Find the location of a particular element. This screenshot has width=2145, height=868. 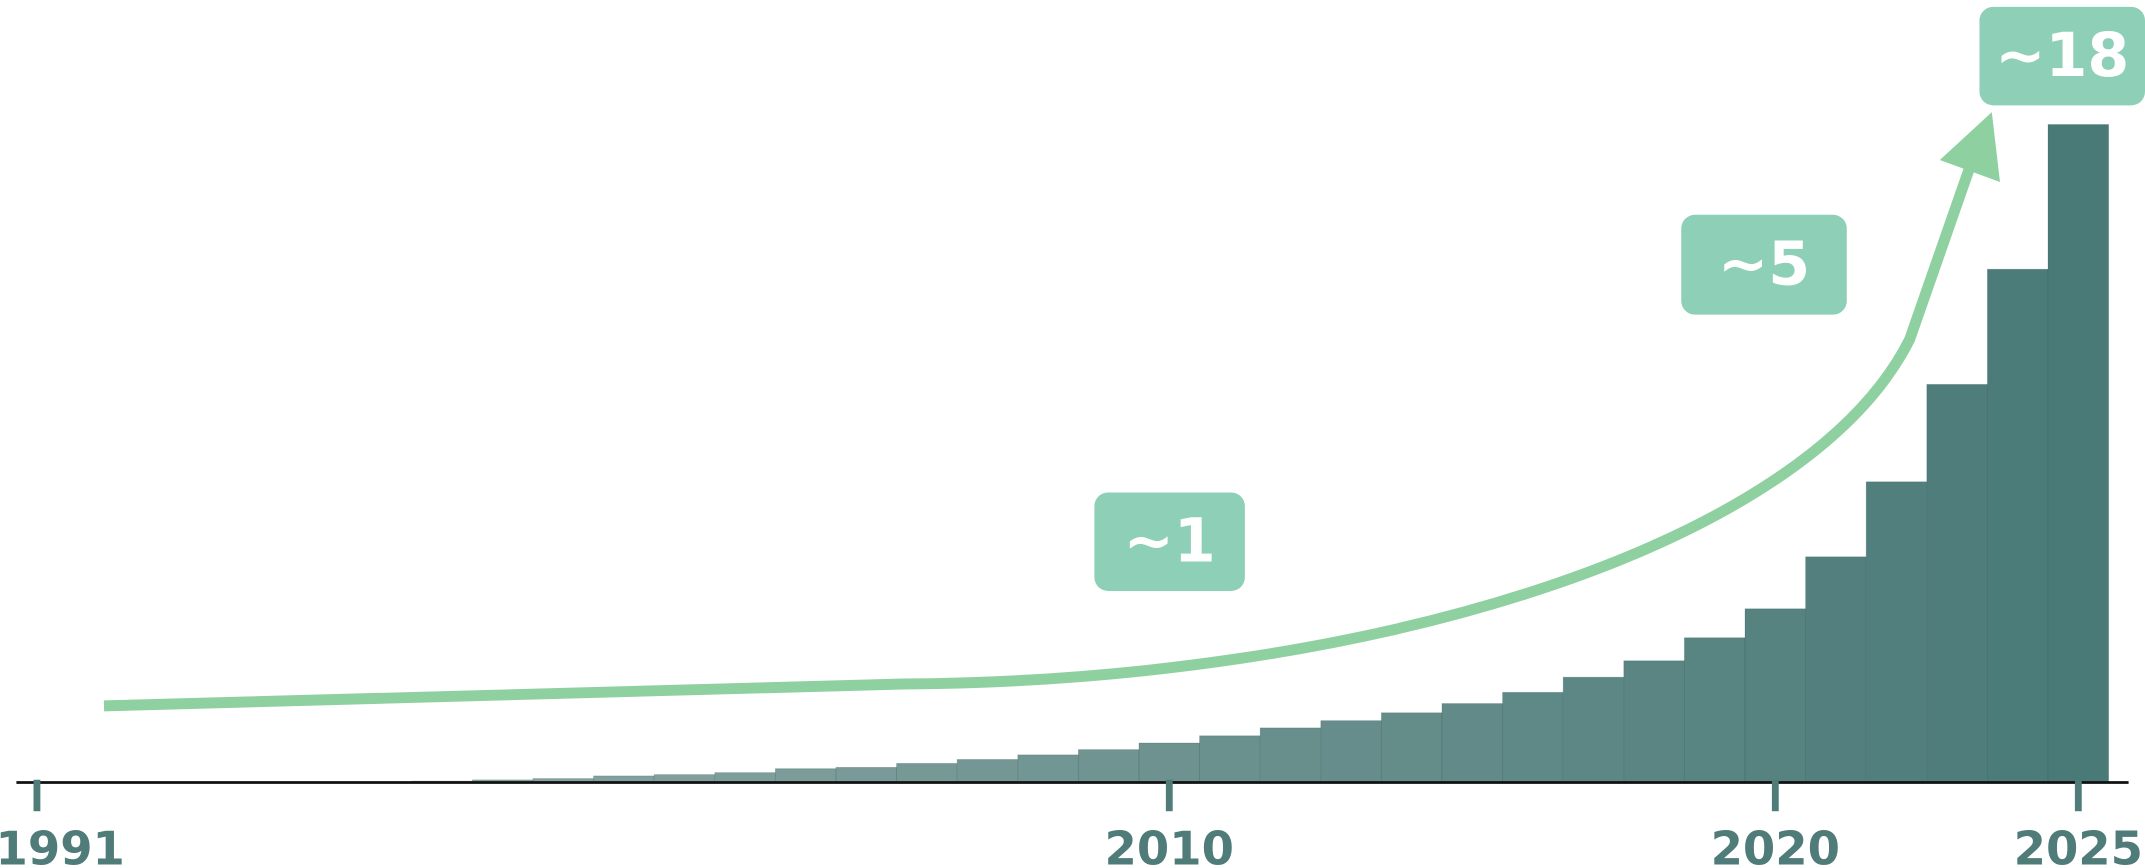

annotation-text: ~5 is located at coordinates (1764, 265).